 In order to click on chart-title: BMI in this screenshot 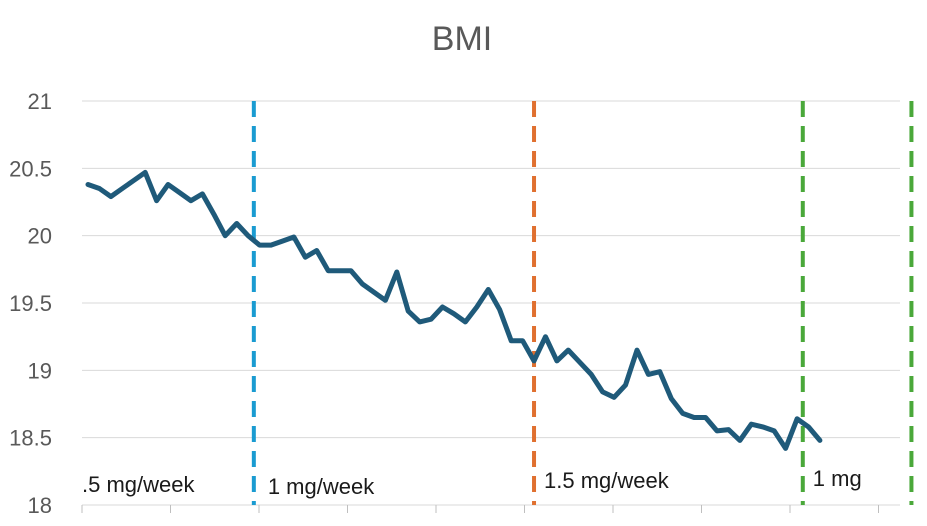, I will do `click(462, 39)`.